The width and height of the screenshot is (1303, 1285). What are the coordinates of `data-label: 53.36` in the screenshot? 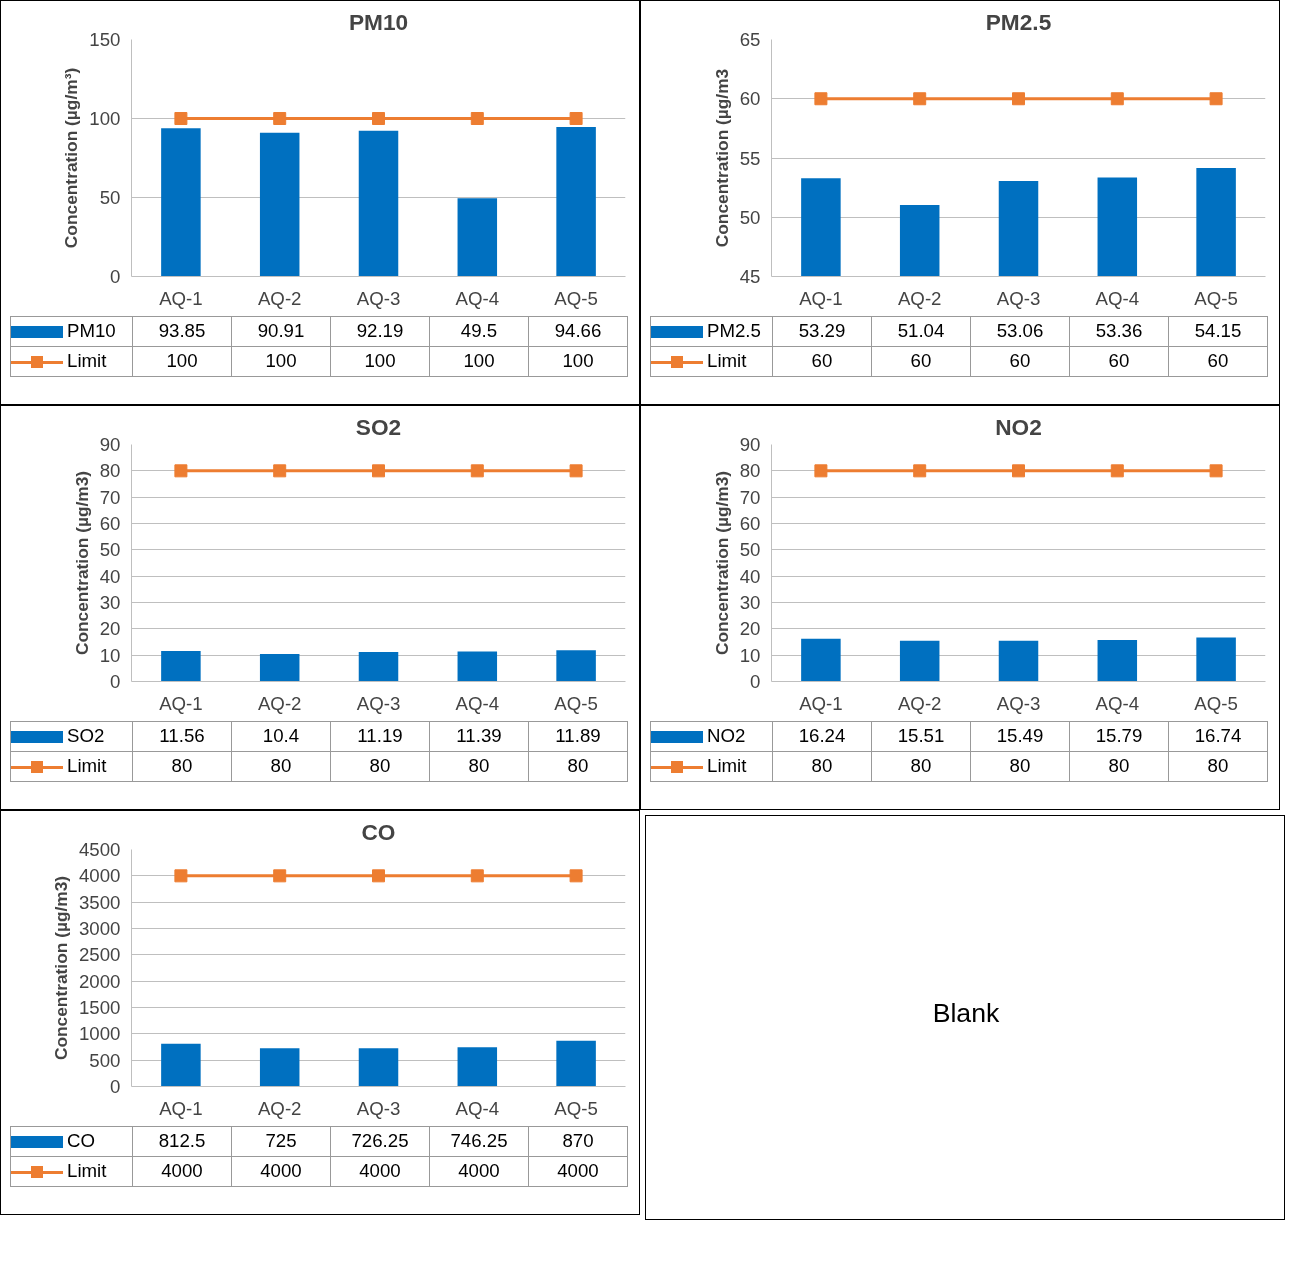 It's located at (1119, 331).